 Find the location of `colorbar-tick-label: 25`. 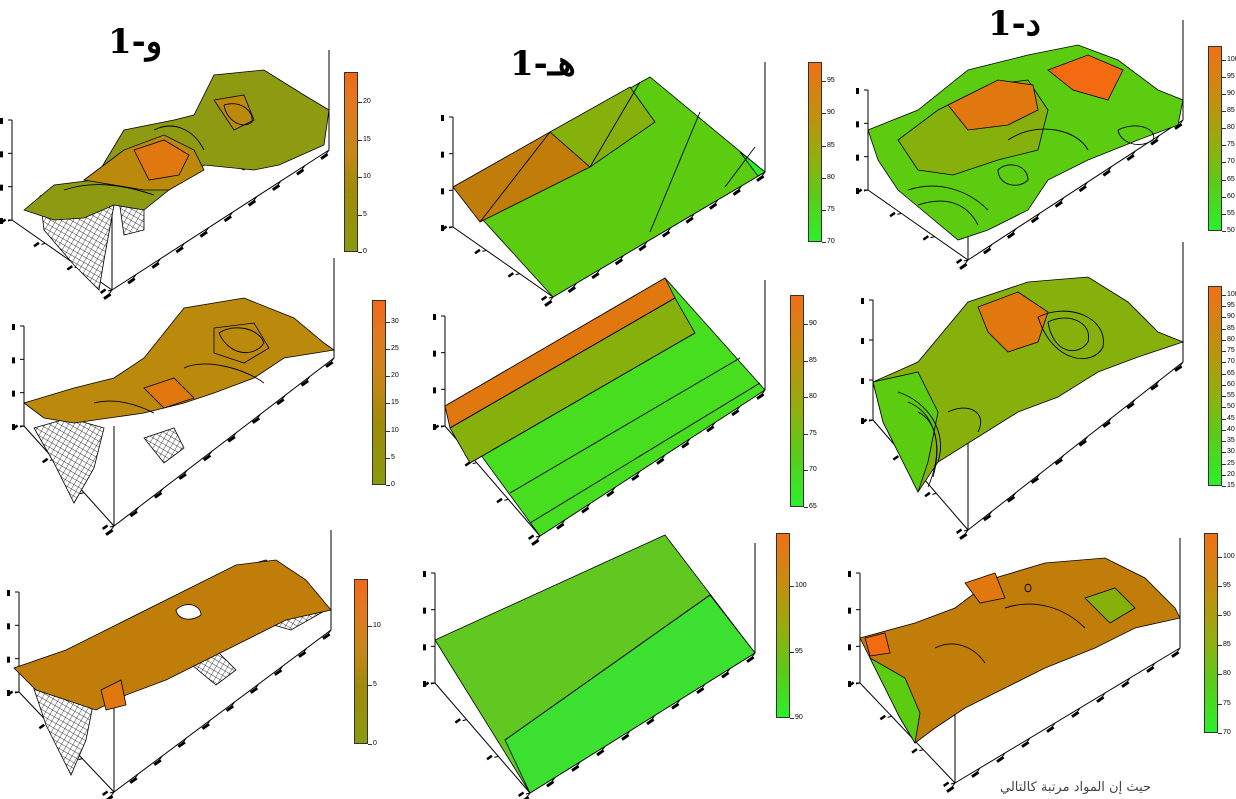

colorbar-tick-label: 25 is located at coordinates (1231, 463).